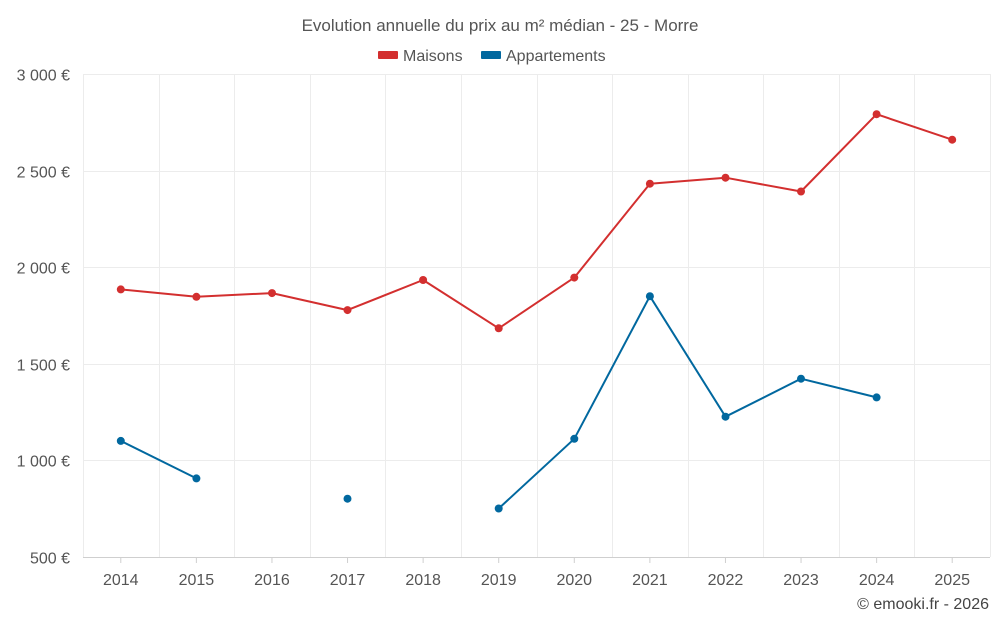  What do you see at coordinates (649, 183) in the screenshot?
I see `data-point-maisons-2021` at bounding box center [649, 183].